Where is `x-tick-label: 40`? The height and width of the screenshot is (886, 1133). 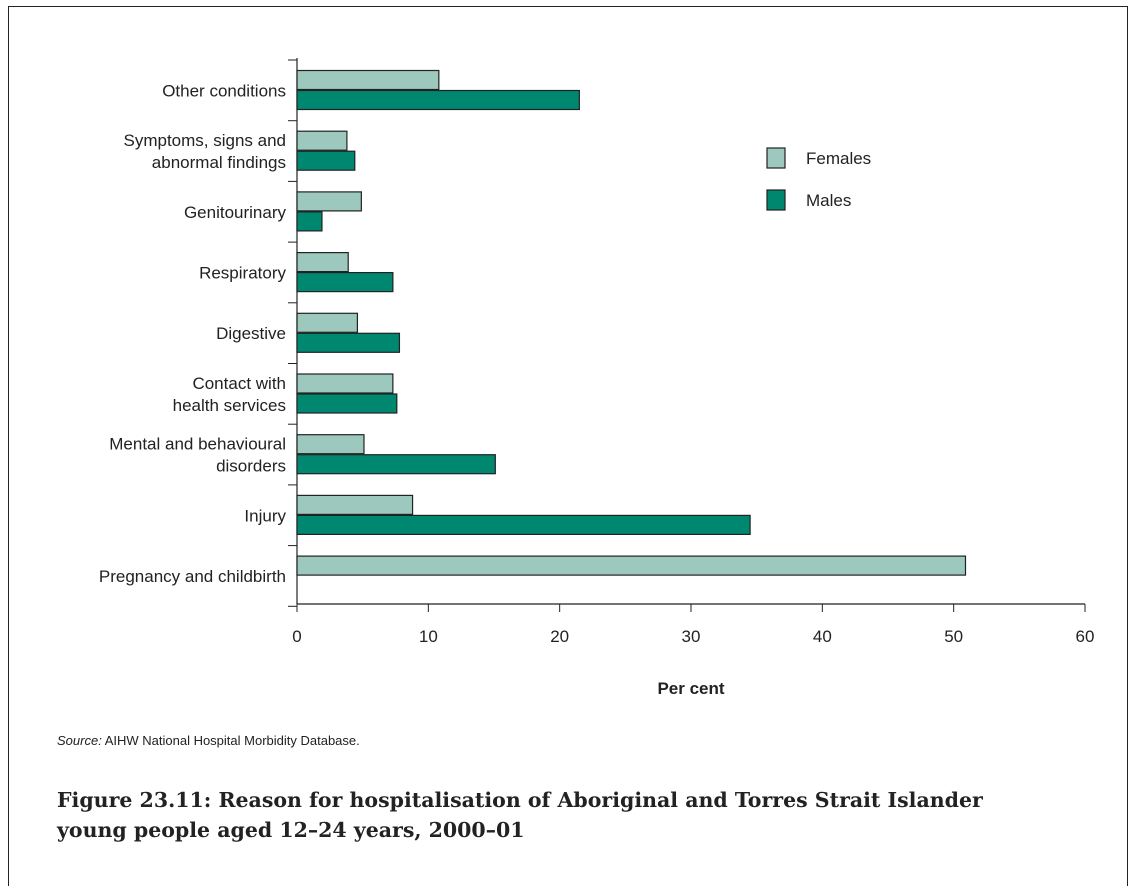
x-tick-label: 40 is located at coordinates (822, 636).